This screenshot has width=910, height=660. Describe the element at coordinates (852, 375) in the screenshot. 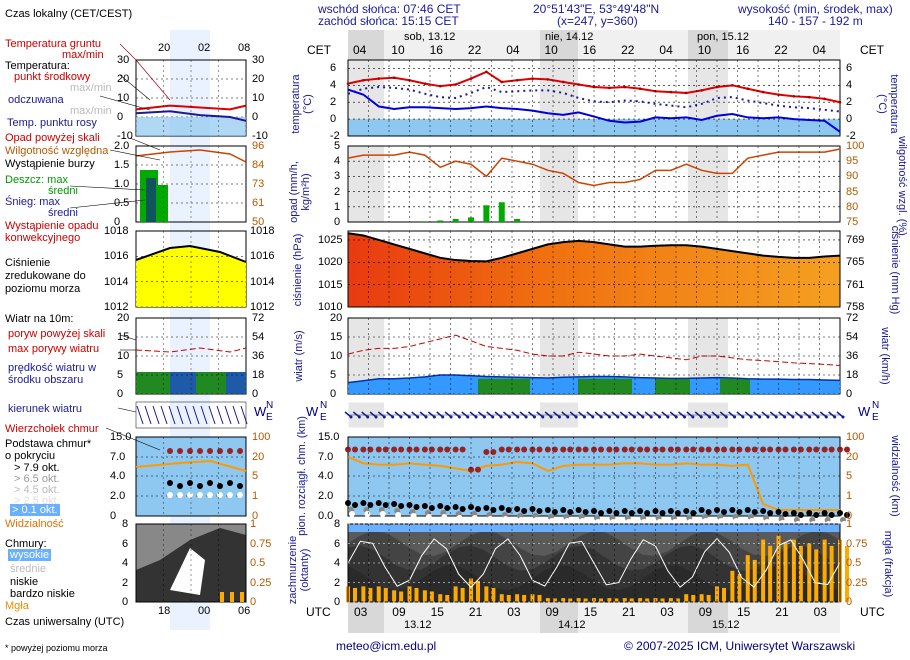

I see `wind-ytick-right: 18` at that location.